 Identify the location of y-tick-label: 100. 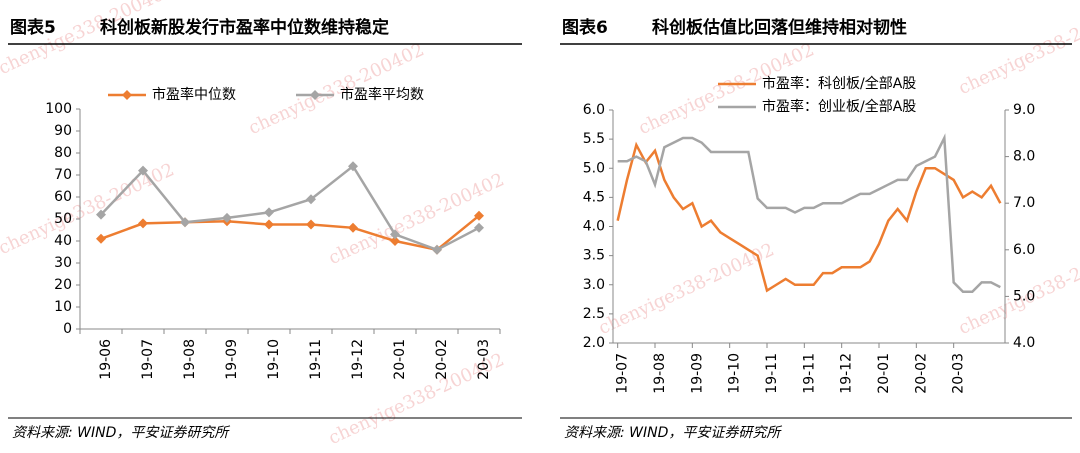
(58, 109).